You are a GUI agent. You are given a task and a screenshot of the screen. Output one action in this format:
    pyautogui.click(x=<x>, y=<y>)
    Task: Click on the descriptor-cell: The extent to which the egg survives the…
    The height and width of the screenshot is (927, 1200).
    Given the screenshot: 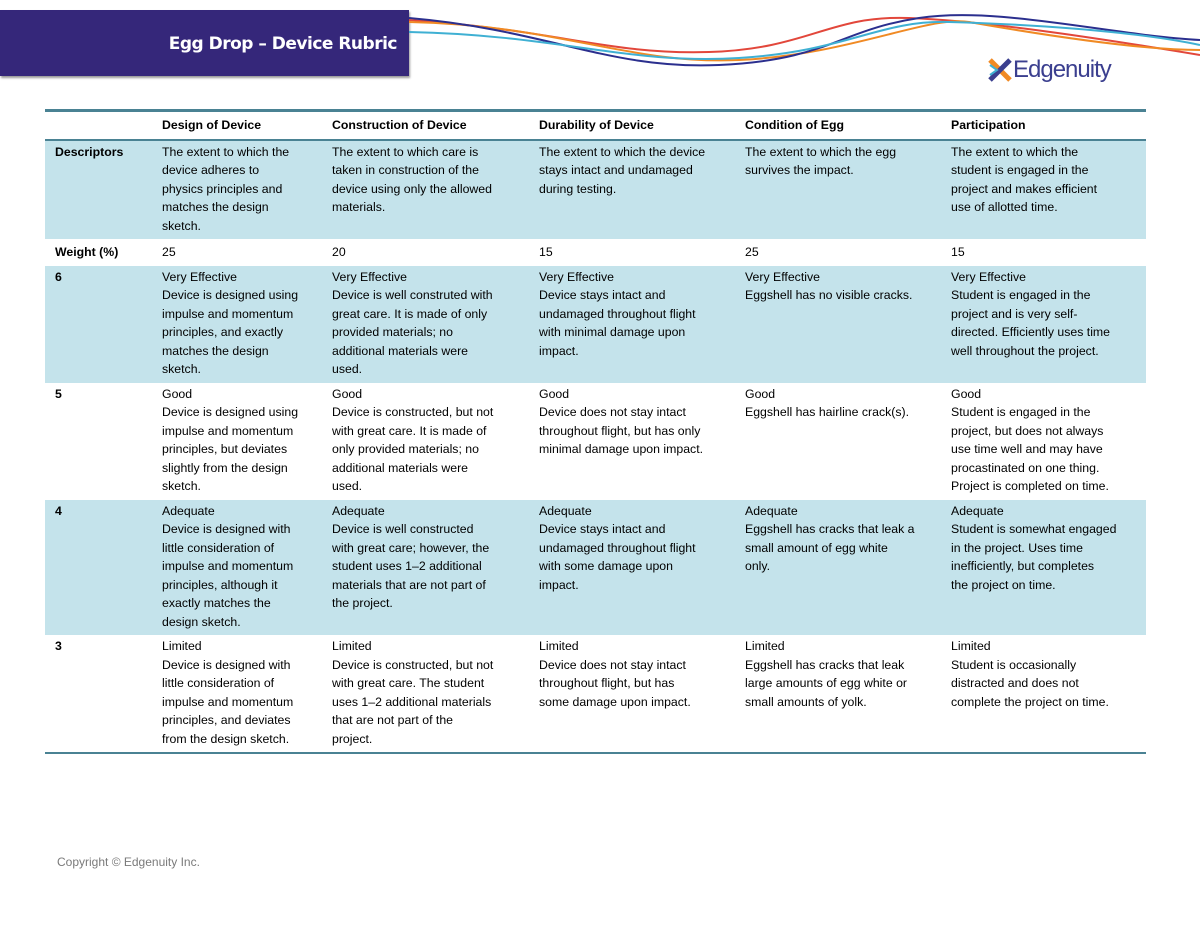 What is the action you would take?
    pyautogui.click(x=838, y=189)
    